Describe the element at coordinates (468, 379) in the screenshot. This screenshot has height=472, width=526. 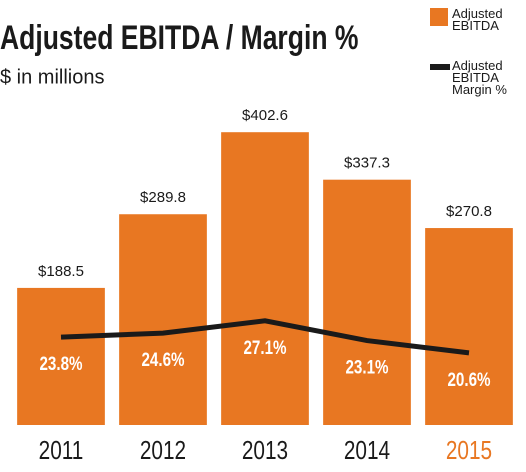
I see `margin-value-label: 20.6%` at that location.